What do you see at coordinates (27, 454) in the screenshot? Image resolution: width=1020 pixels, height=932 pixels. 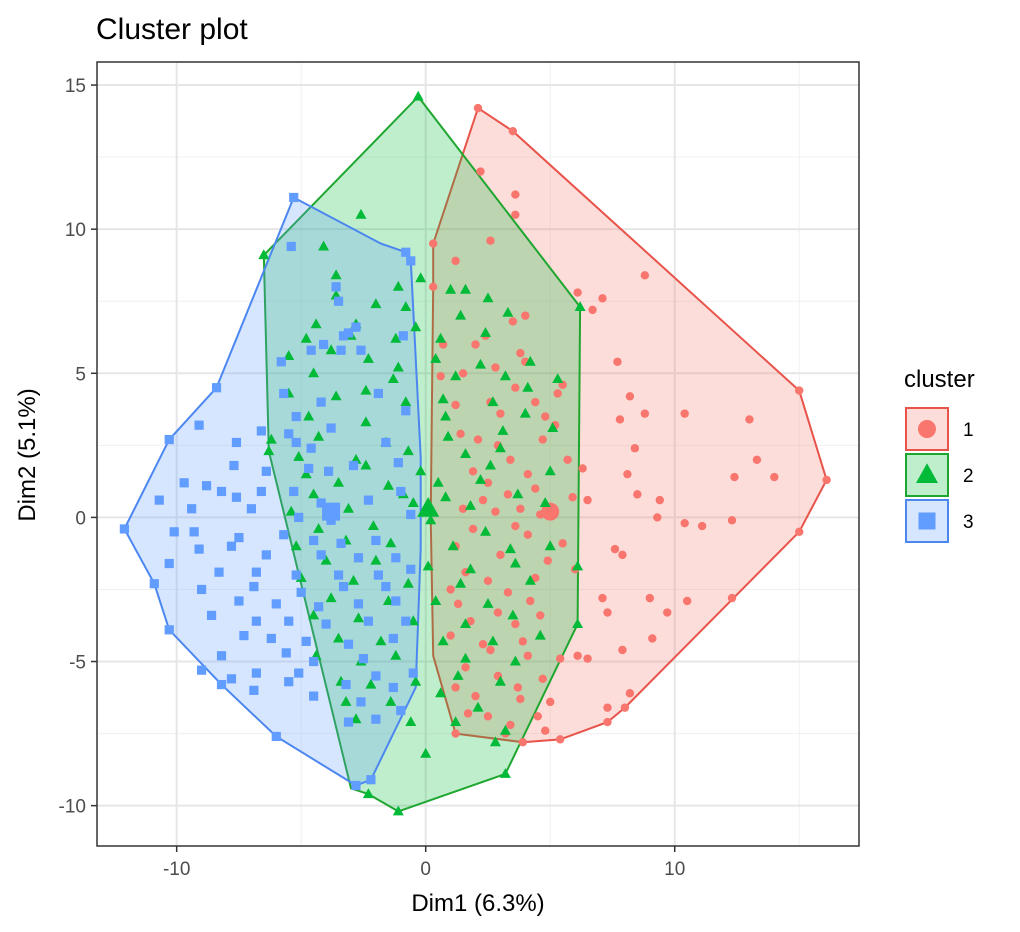 I see `y-axis-title: Dim2 (5.1%)` at bounding box center [27, 454].